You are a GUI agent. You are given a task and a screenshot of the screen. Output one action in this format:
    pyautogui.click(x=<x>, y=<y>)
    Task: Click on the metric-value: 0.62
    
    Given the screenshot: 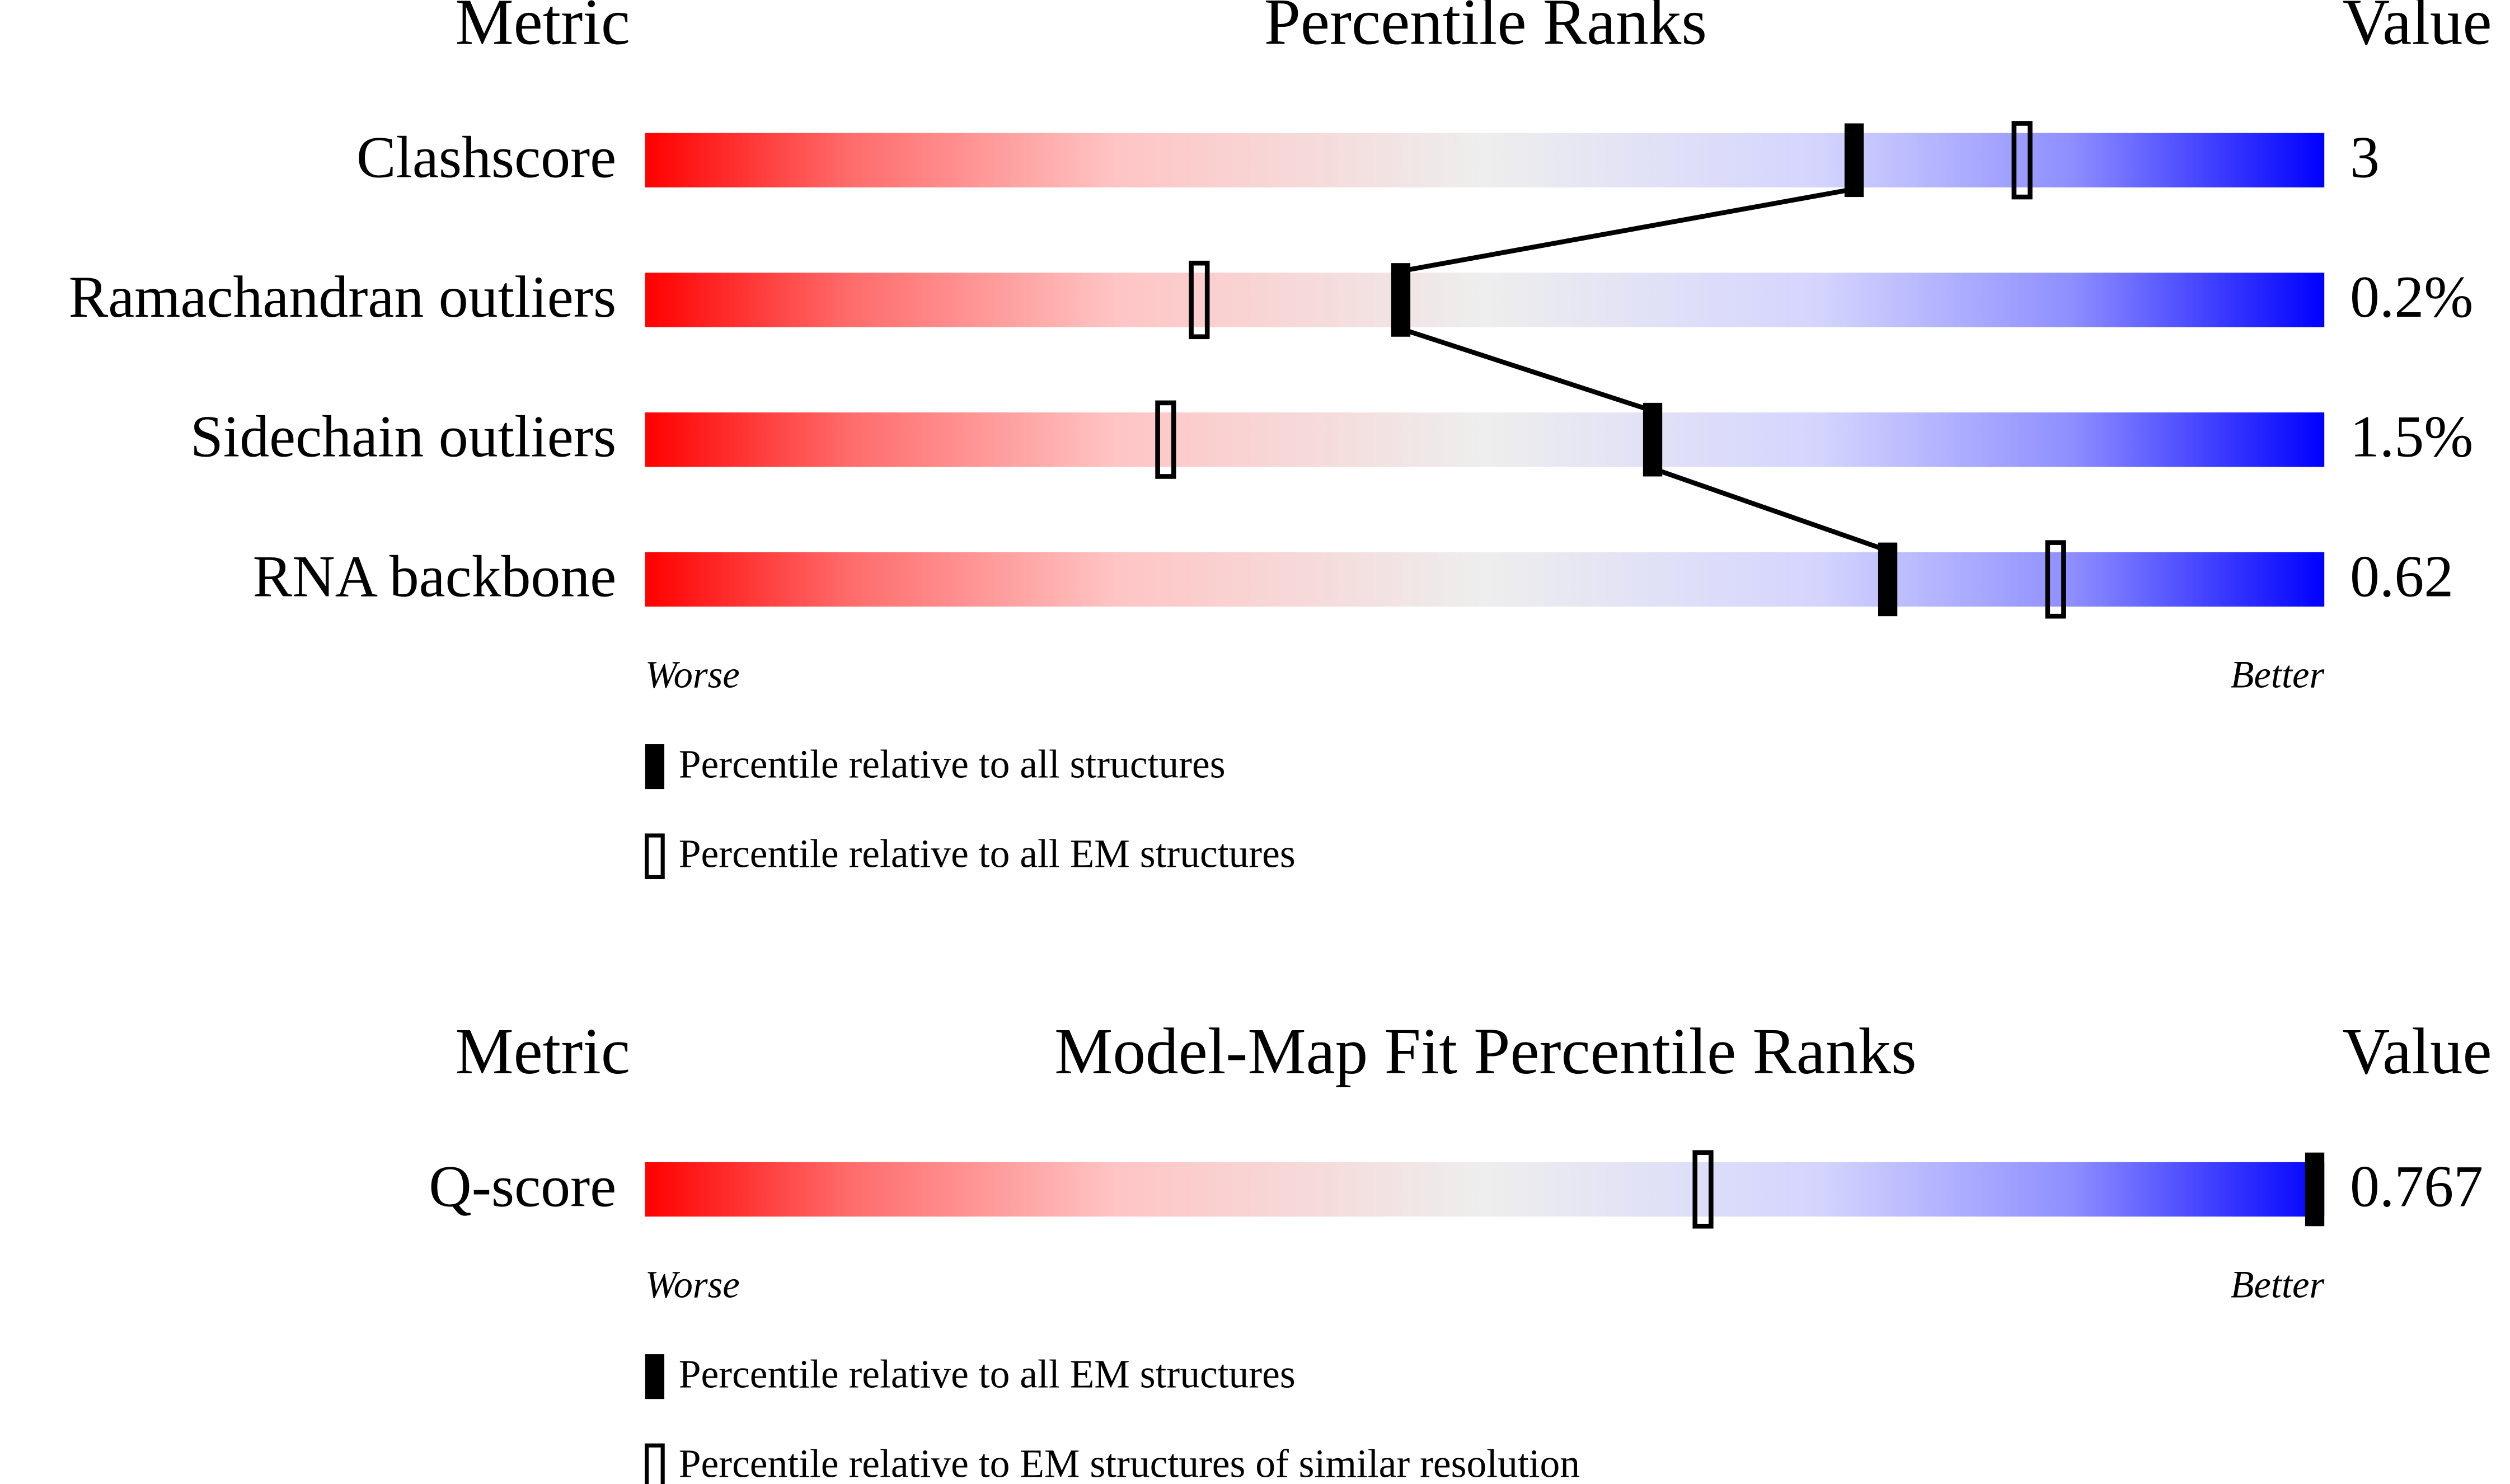 What is the action you would take?
    pyautogui.click(x=2401, y=576)
    